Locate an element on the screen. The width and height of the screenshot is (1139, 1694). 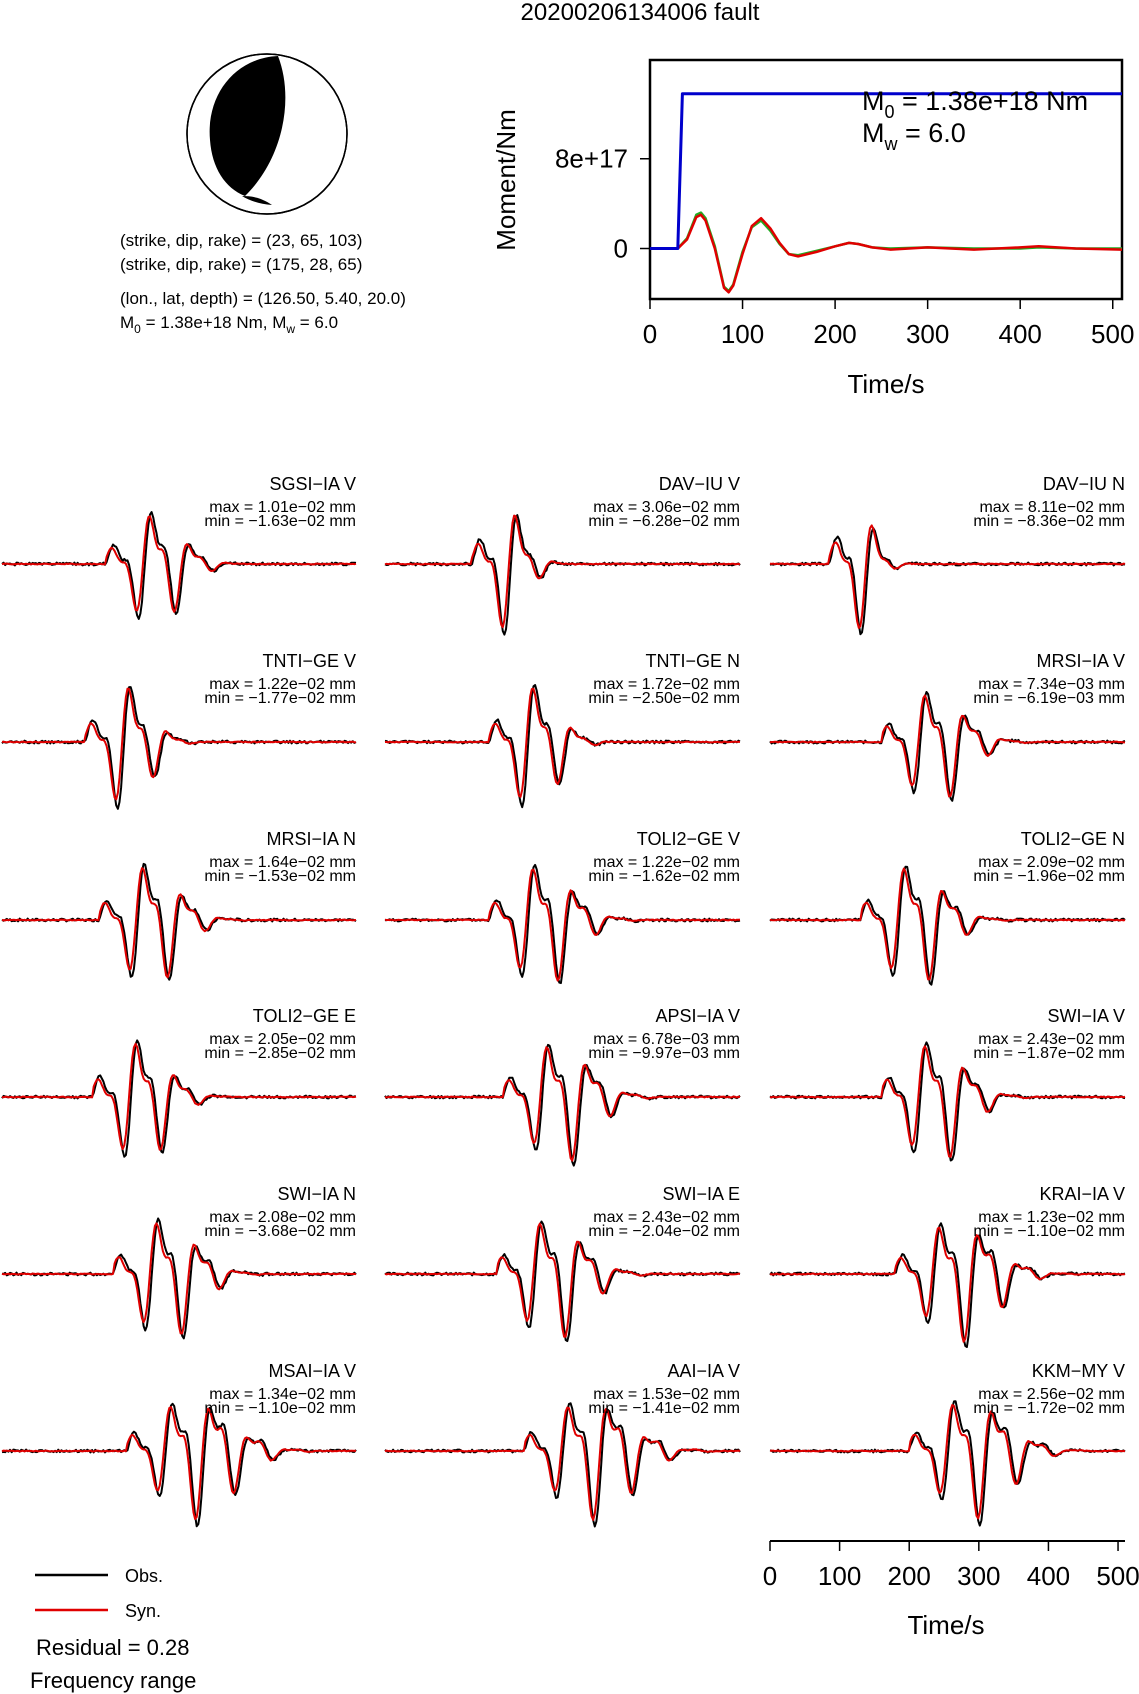
trace-station-label: APSI−IA V is located at coordinates (697, 1016).